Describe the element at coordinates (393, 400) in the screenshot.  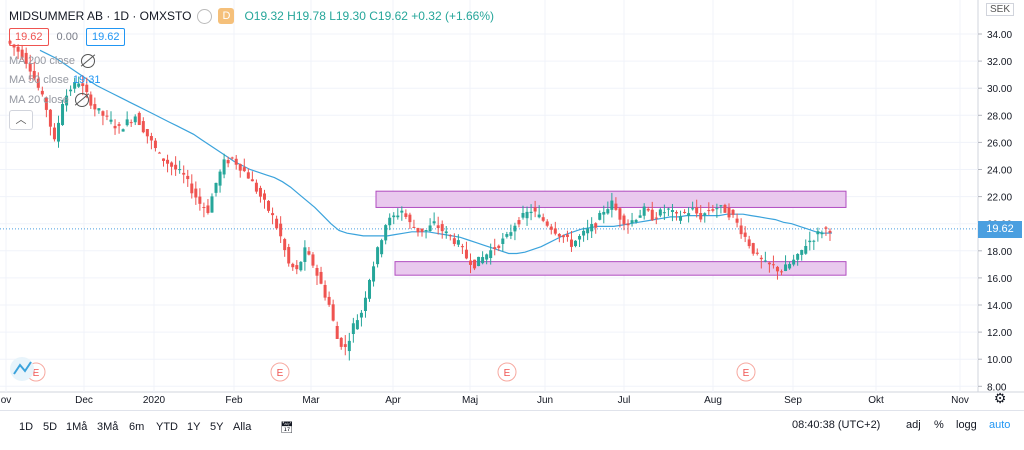
I see `x-tick-label: Apr` at that location.